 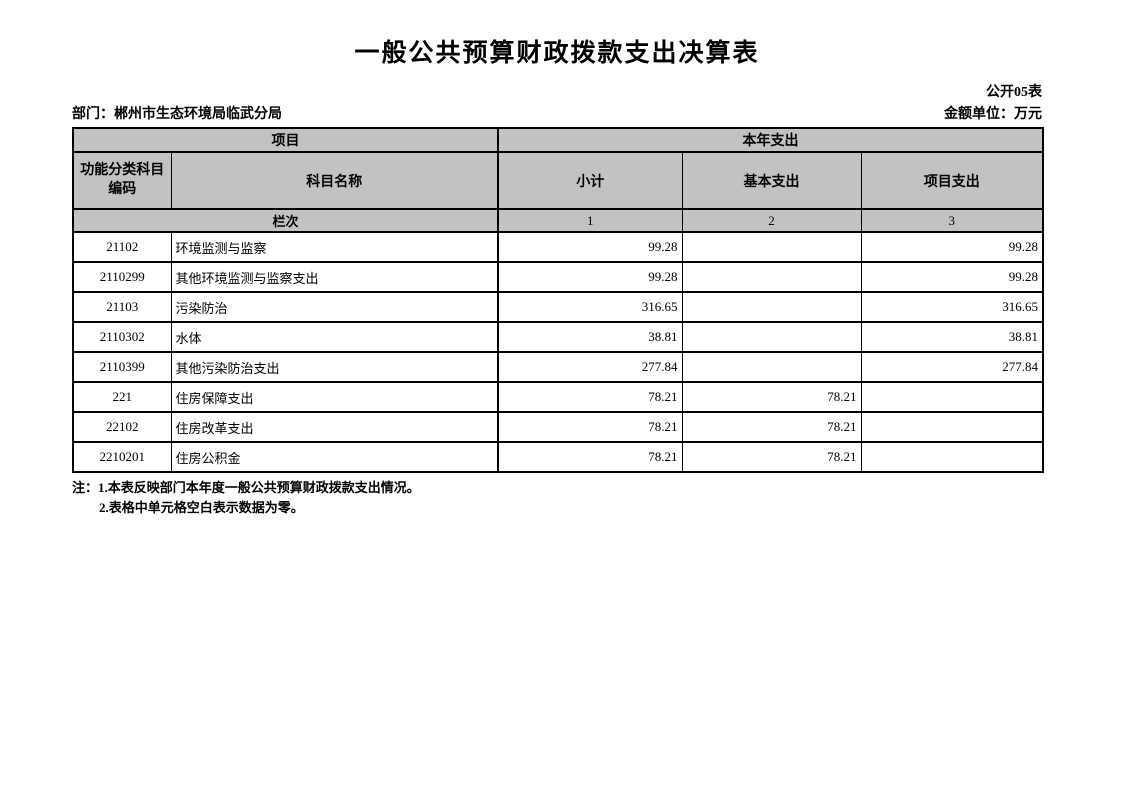 What do you see at coordinates (177, 114) in the screenshot?
I see `department-label: 部门：郴州市生态环境局临武分局` at bounding box center [177, 114].